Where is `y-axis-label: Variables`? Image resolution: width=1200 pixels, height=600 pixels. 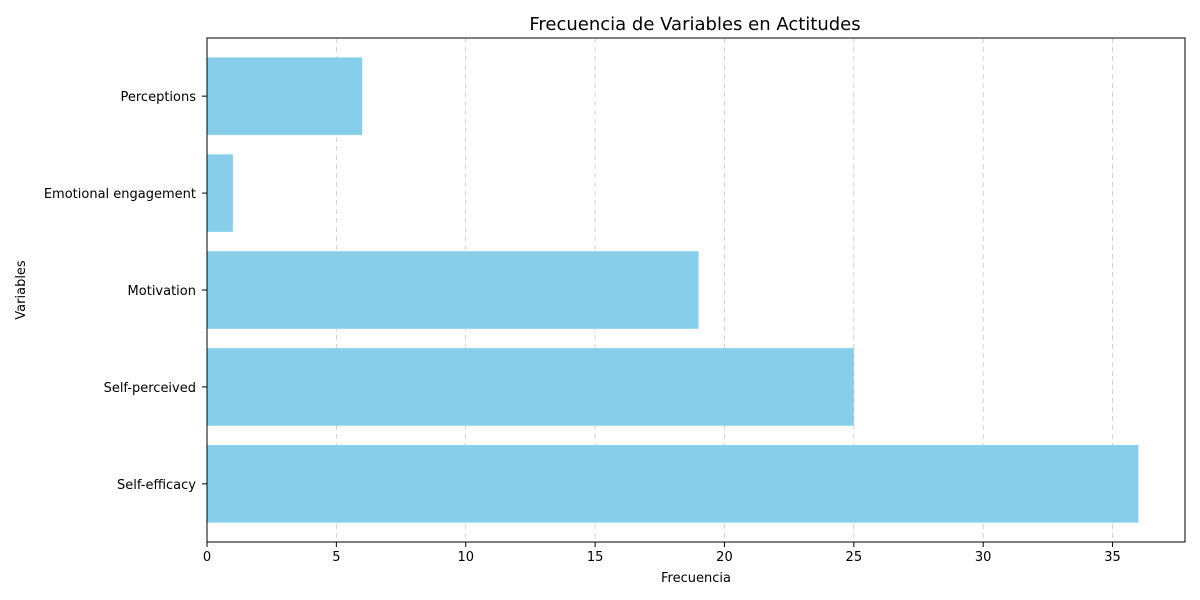 y-axis-label: Variables is located at coordinates (21, 290).